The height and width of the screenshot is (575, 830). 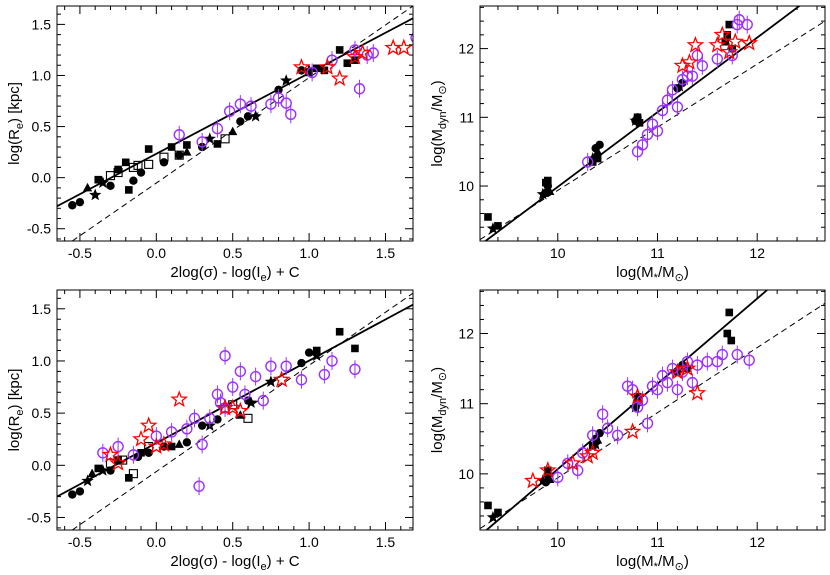 What do you see at coordinates (558, 253) in the screenshot?
I see `x-tick-label: 10` at bounding box center [558, 253].